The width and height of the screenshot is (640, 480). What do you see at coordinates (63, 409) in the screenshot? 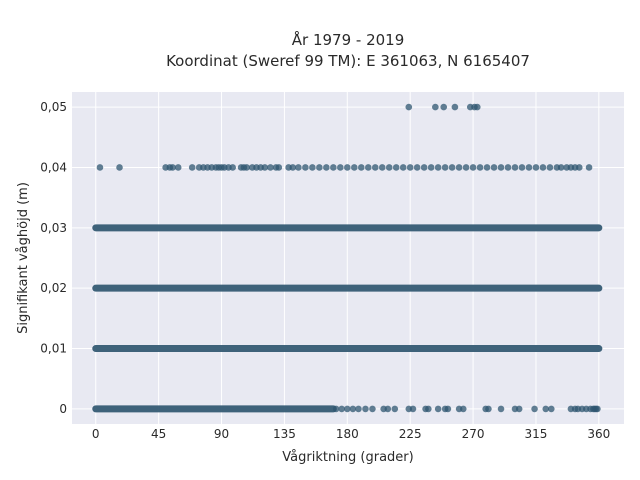
I see `y-tick-label: 0` at bounding box center [63, 409].